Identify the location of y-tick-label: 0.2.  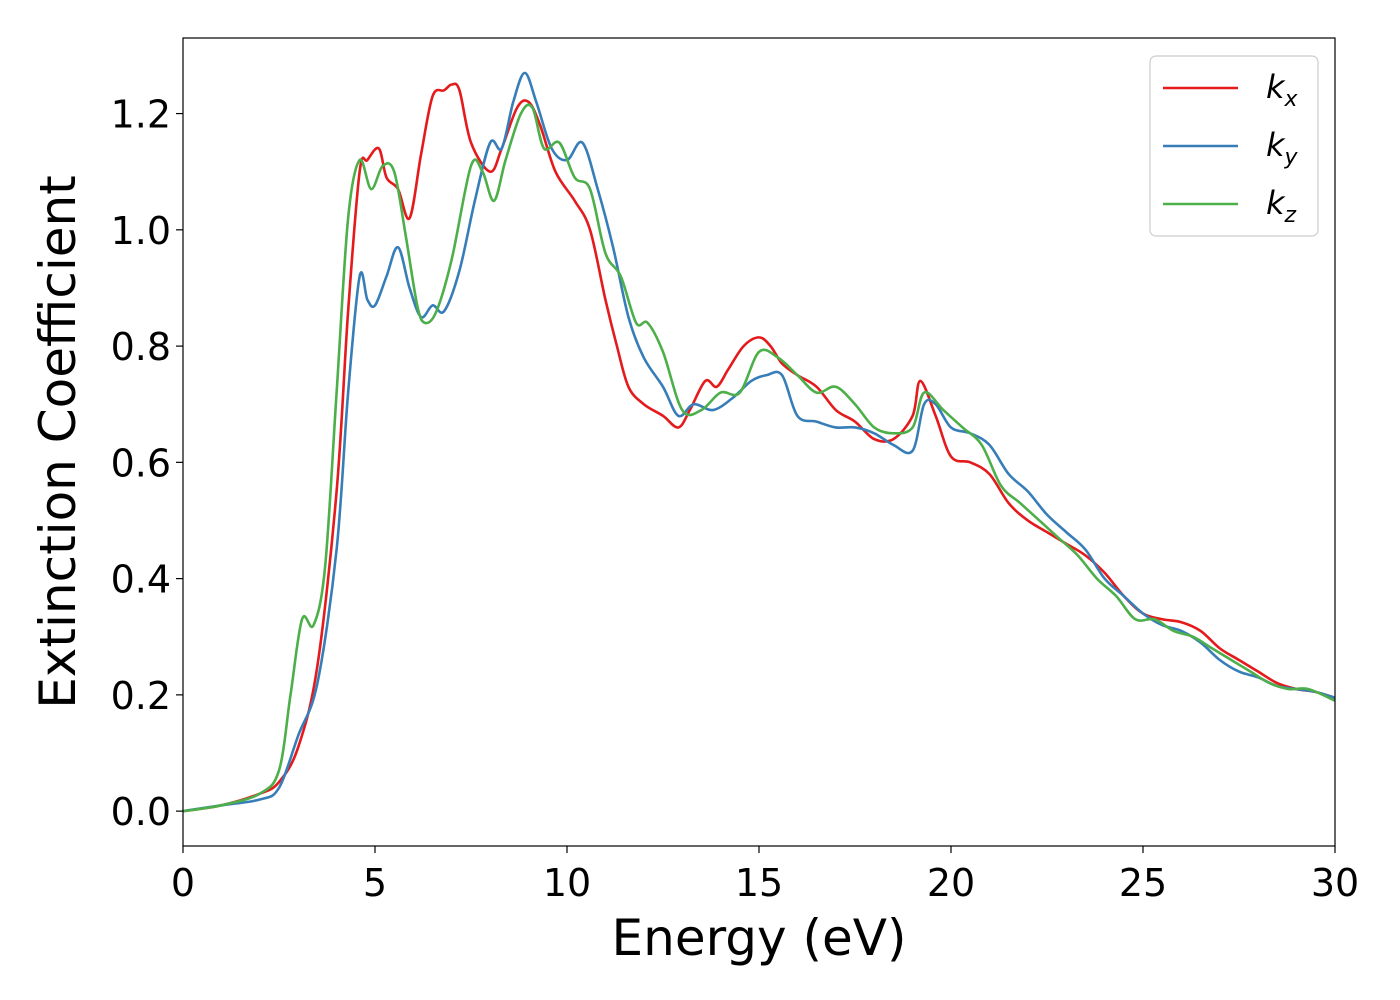
(141, 696).